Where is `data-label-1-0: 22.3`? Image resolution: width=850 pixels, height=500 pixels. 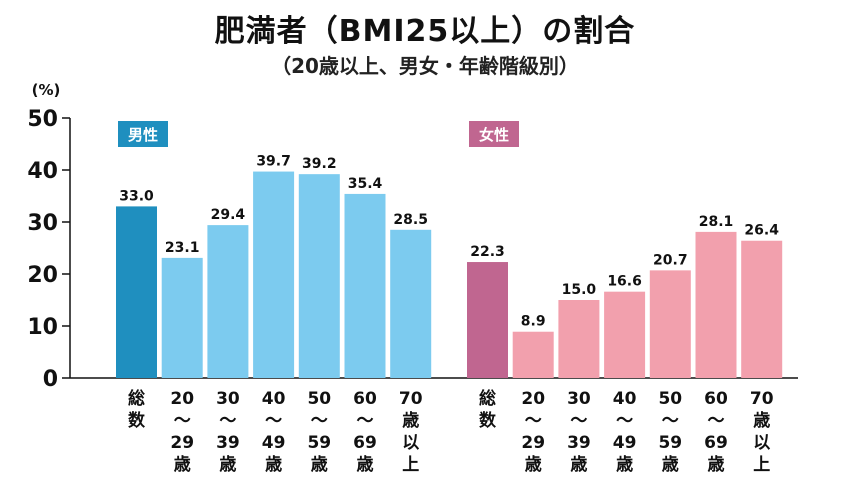 data-label-1-0: 22.3 is located at coordinates (487, 252).